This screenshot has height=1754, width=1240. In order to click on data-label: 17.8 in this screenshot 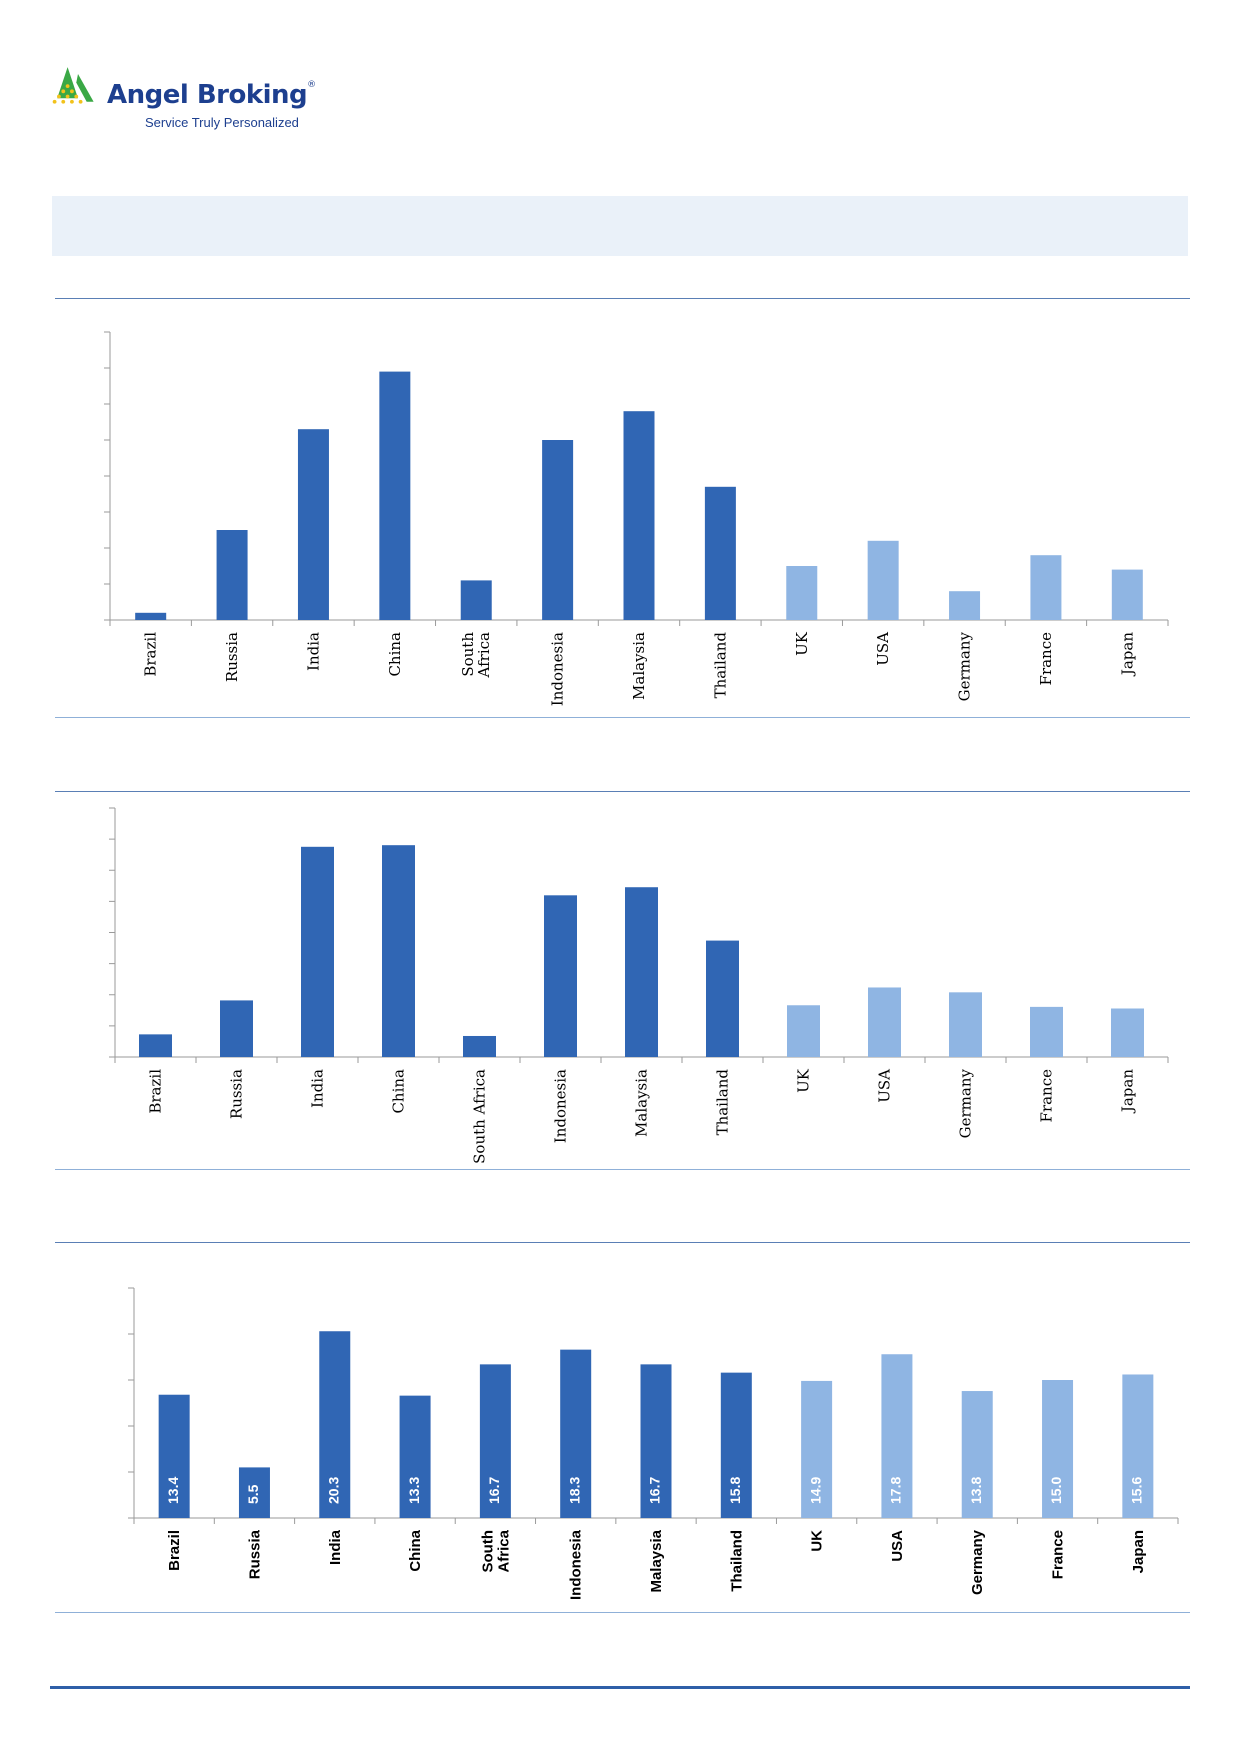, I will do `click(896, 1490)`.